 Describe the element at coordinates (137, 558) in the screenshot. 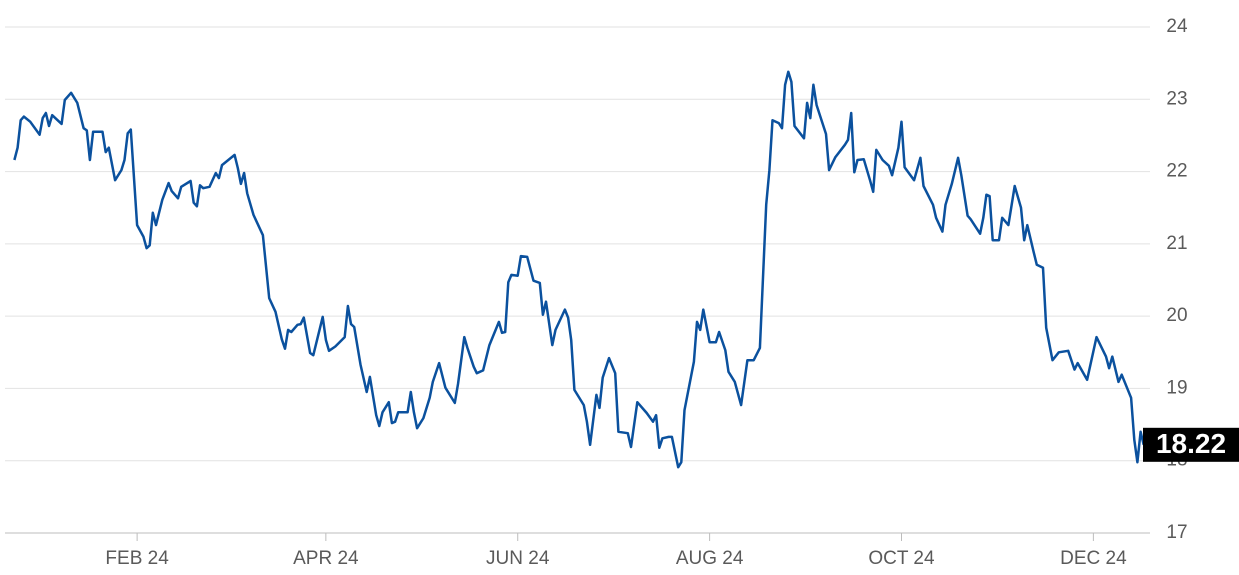

I see `x-tick-label: FEB 24` at that location.